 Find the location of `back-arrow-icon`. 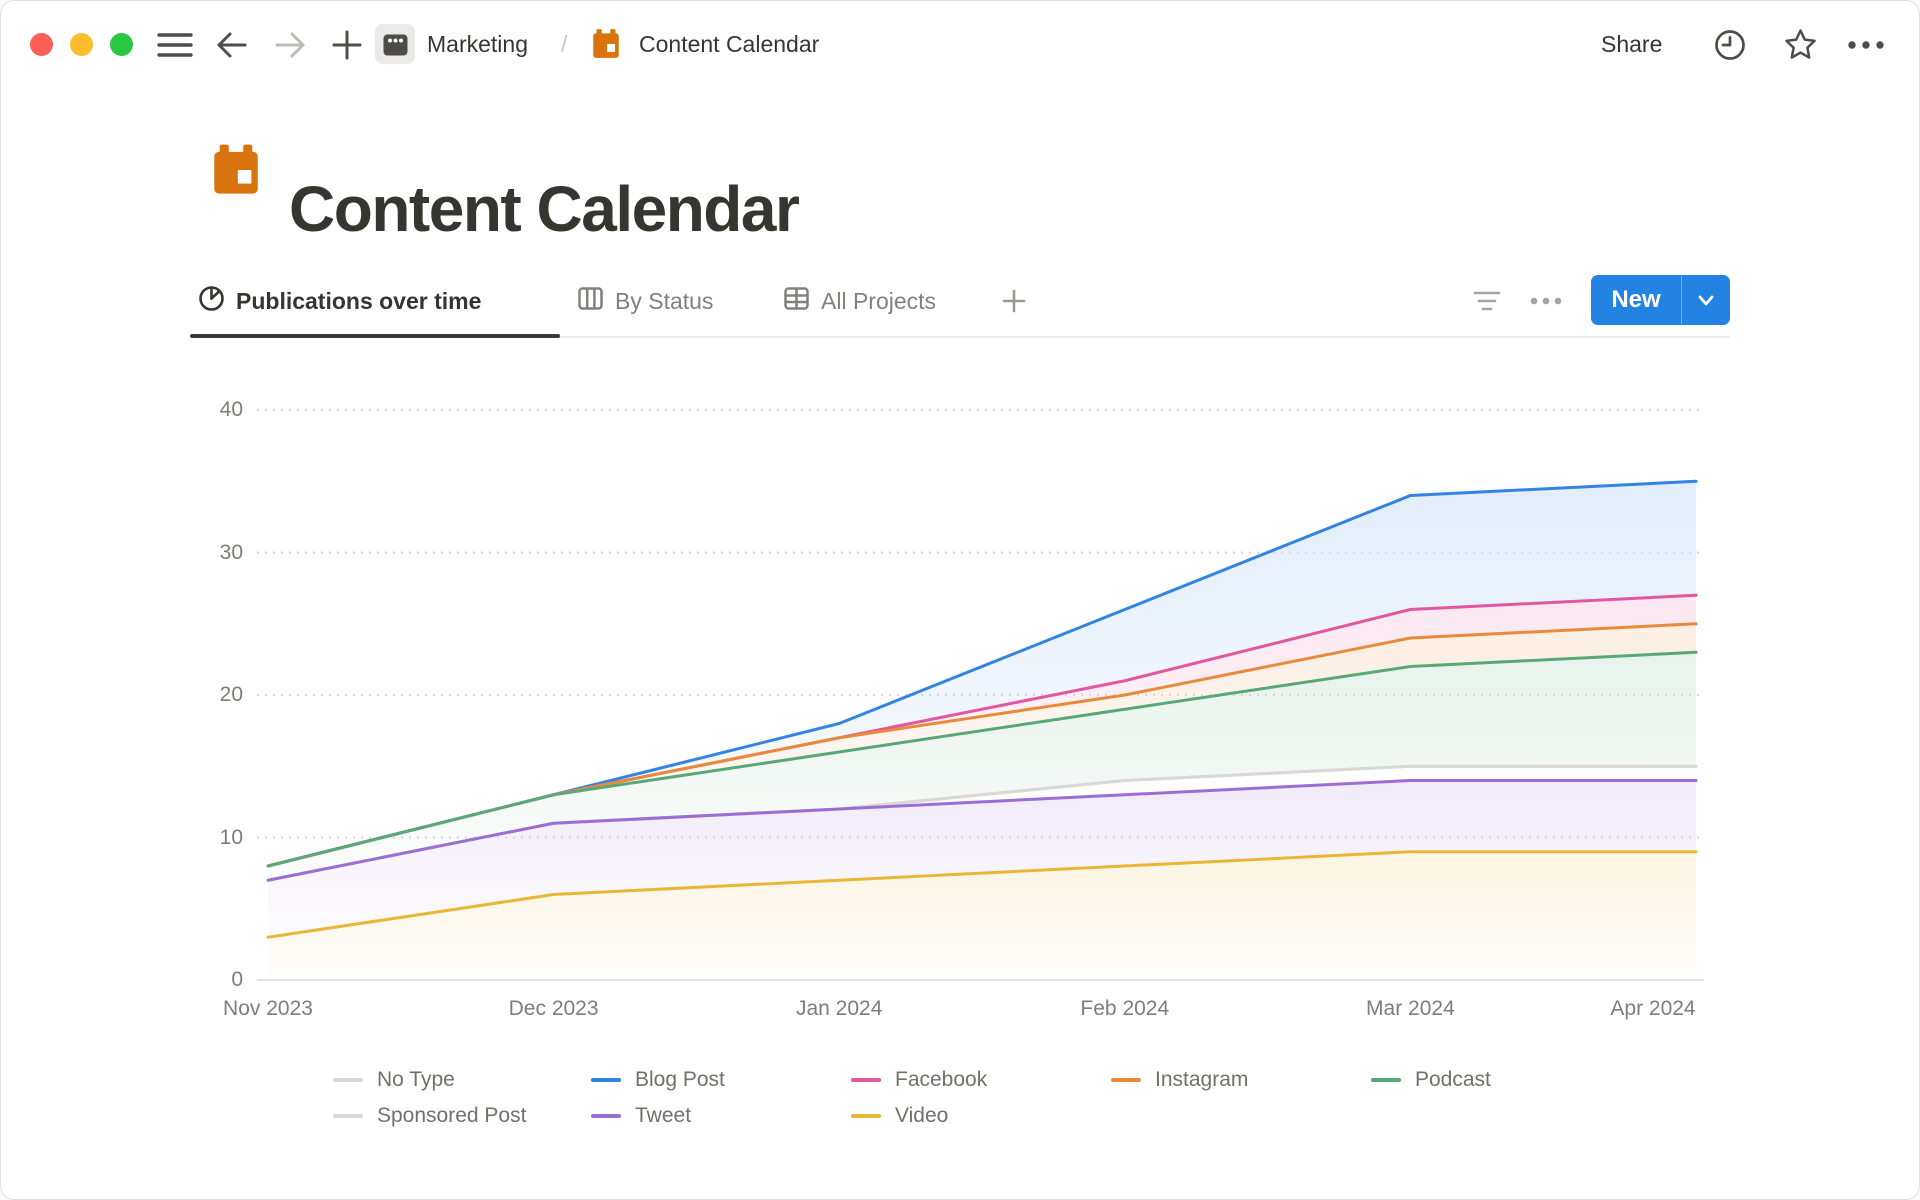

back-arrow-icon is located at coordinates (232, 45).